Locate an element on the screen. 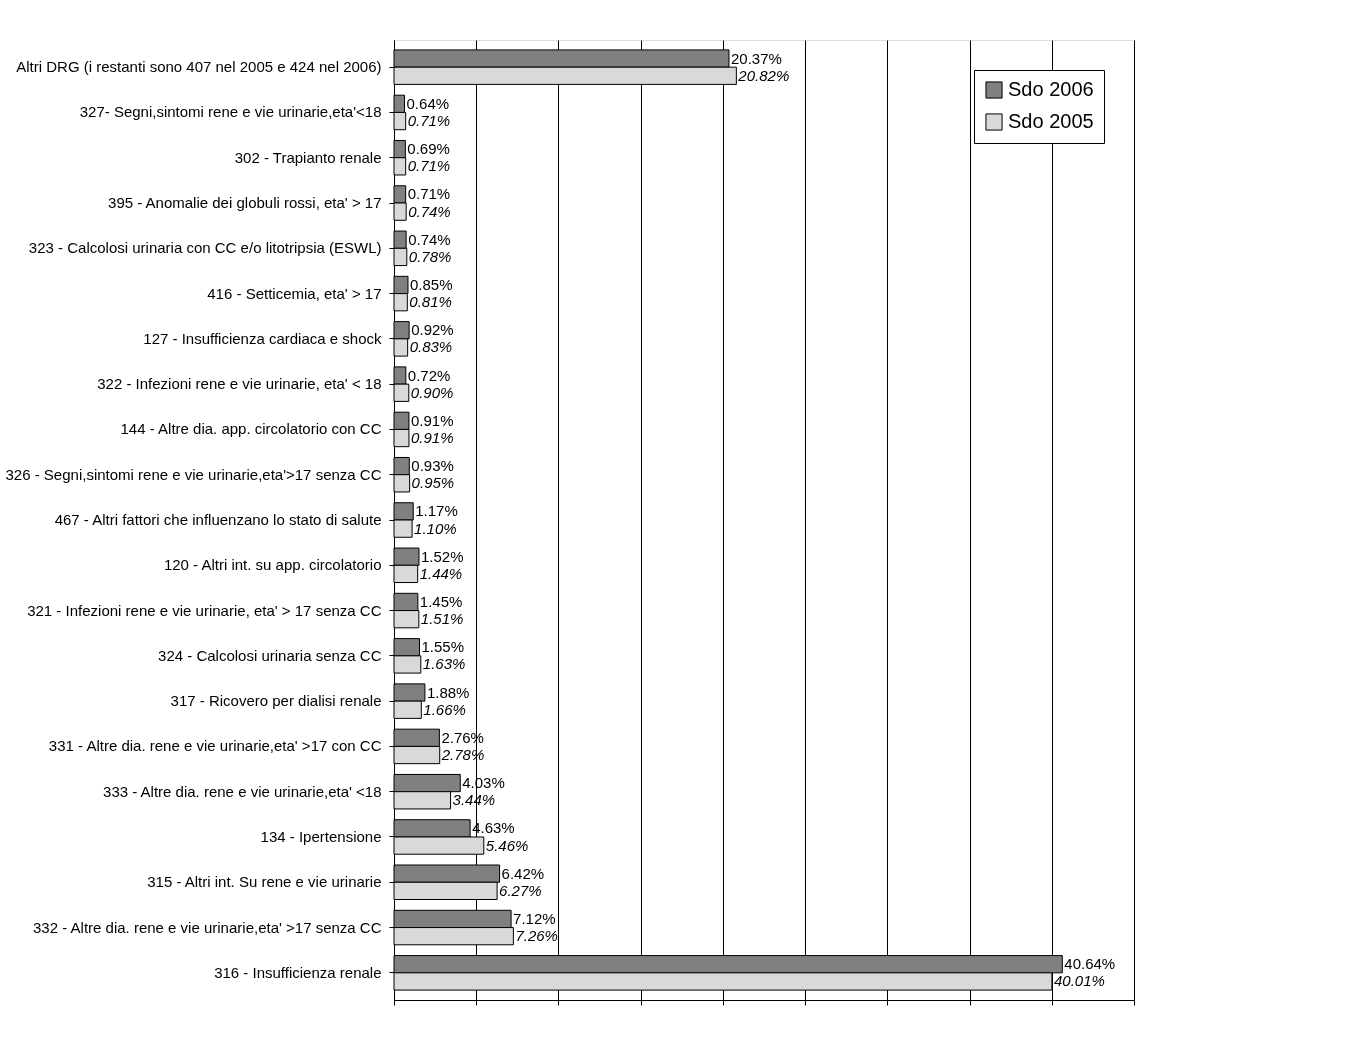  y-tick-label: 120 - Altri int. su app. circolatorio is located at coordinates (272, 565).